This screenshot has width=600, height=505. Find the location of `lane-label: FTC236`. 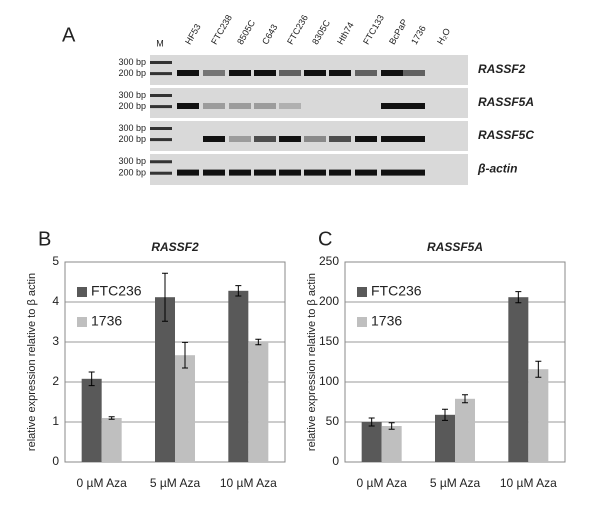

lane-label: FTC236 is located at coordinates (297, 29).